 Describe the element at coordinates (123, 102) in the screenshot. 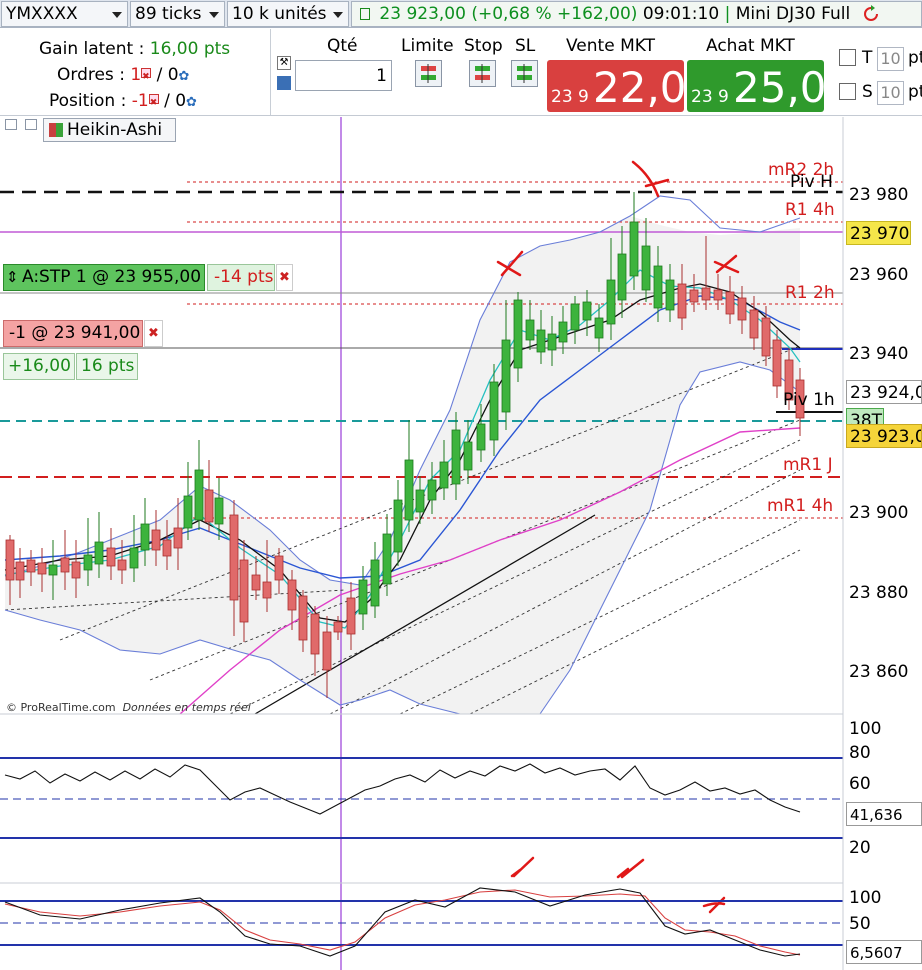

I see `position-row: Position : -1 / 0✿` at that location.